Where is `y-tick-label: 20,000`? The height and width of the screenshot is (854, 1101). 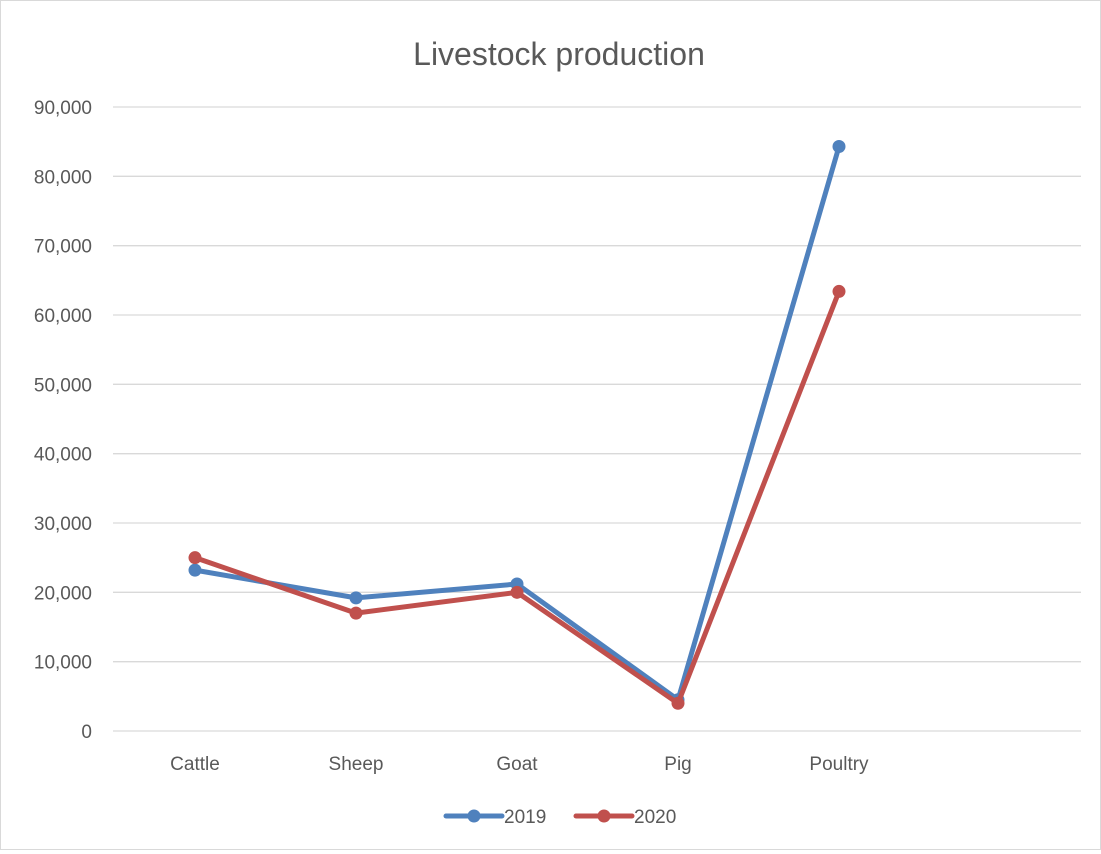
y-tick-label: 20,000 is located at coordinates (63, 593).